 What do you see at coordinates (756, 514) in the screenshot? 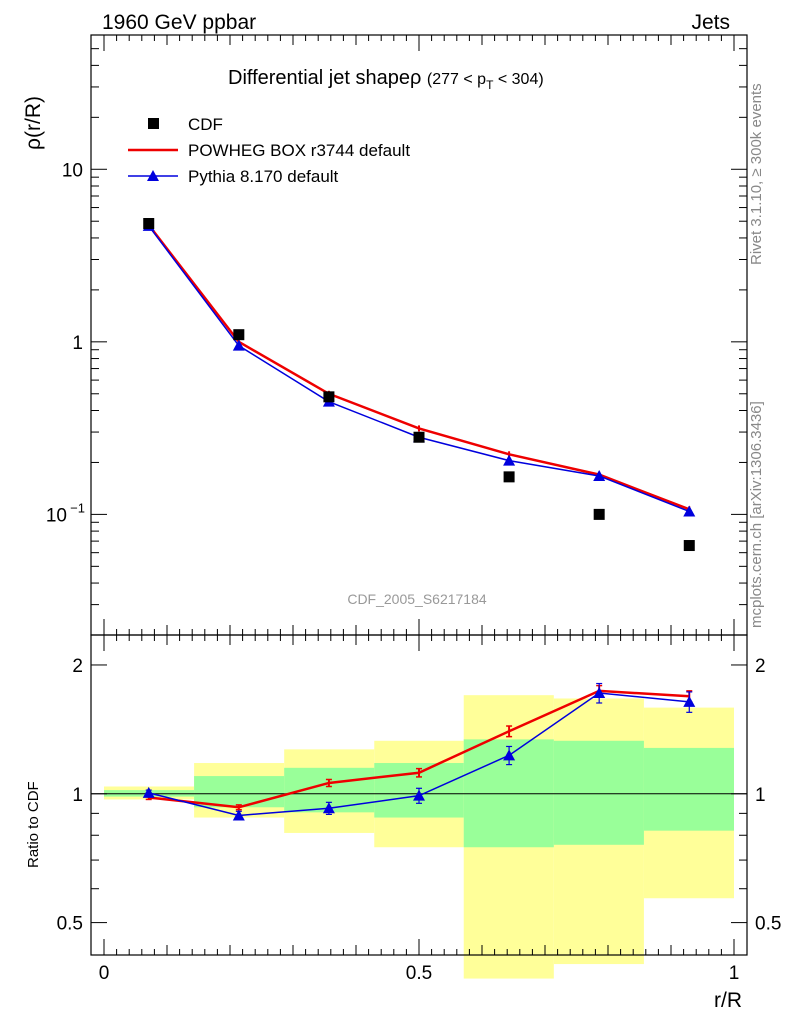
I see `mcplots-label: mcplots.cern.ch [arXiv:1306.3436]` at bounding box center [756, 514].